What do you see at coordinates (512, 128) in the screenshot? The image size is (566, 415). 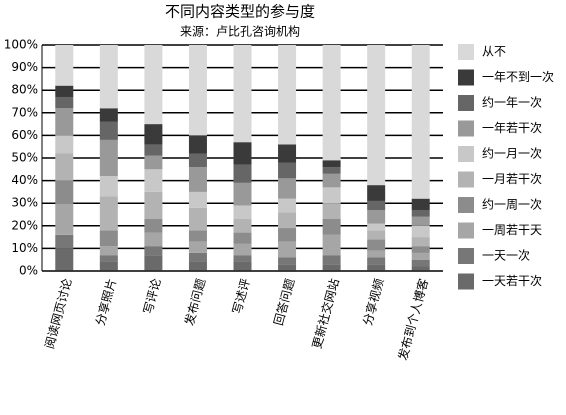 I see `legend-label: 一年若干次` at bounding box center [512, 128].